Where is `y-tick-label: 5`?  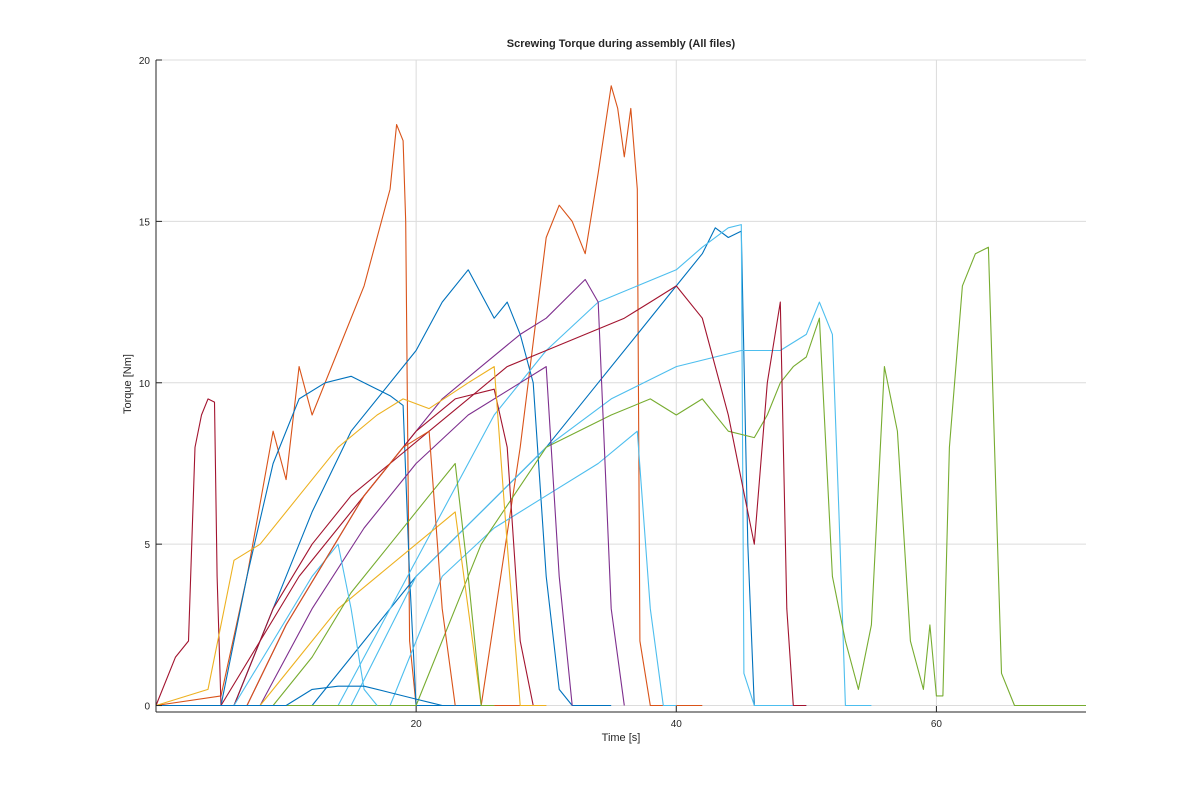
y-tick-label: 5 is located at coordinates (147, 545).